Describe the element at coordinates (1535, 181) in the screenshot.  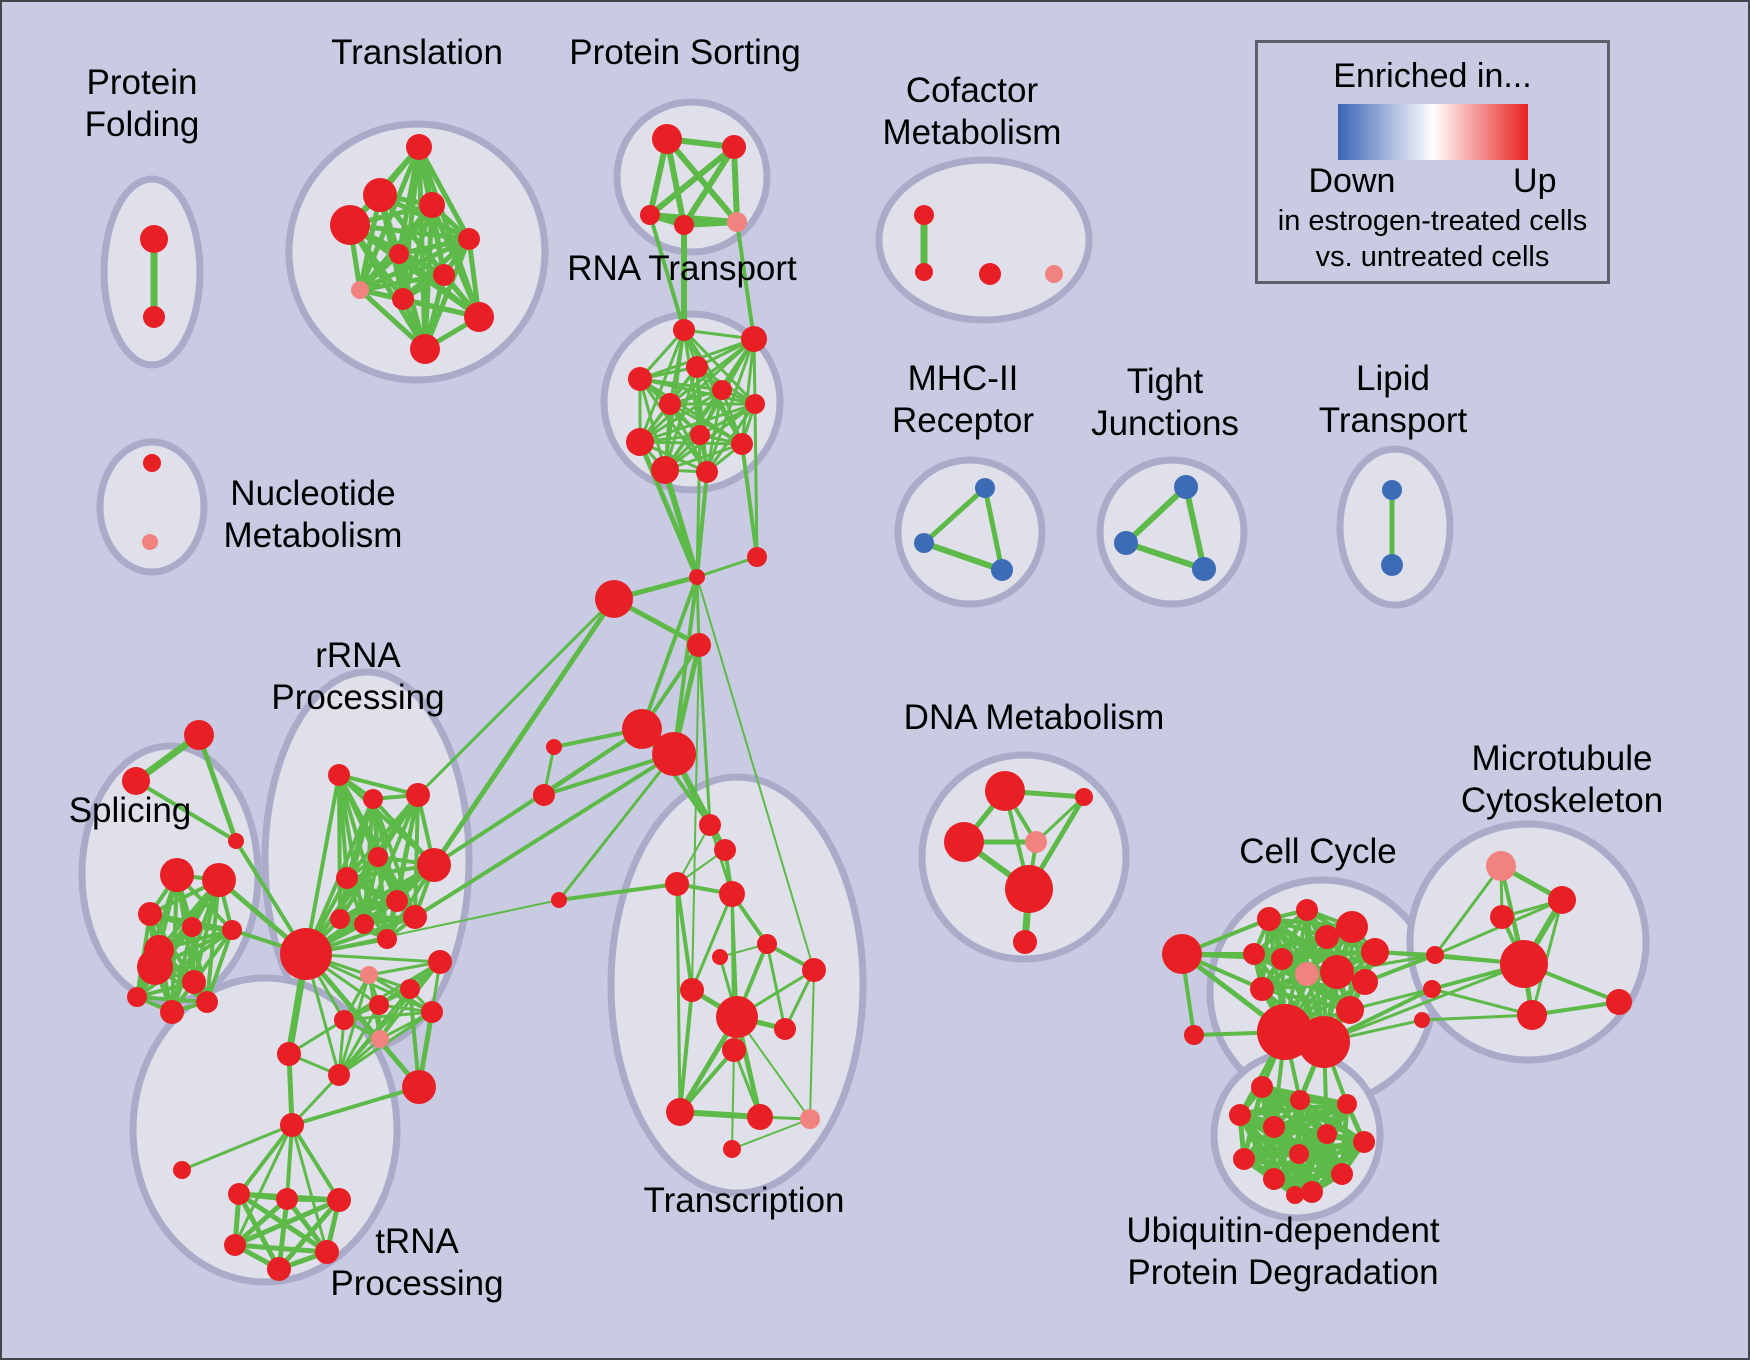
I see `legend-up-label: Up` at that location.